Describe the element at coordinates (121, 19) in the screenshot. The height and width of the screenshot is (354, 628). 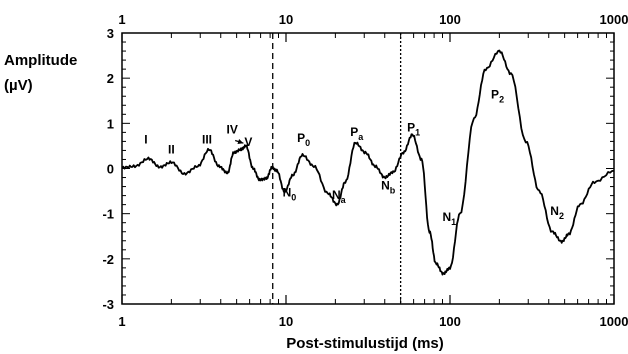
I see `x-tick-label-top: 1` at that location.